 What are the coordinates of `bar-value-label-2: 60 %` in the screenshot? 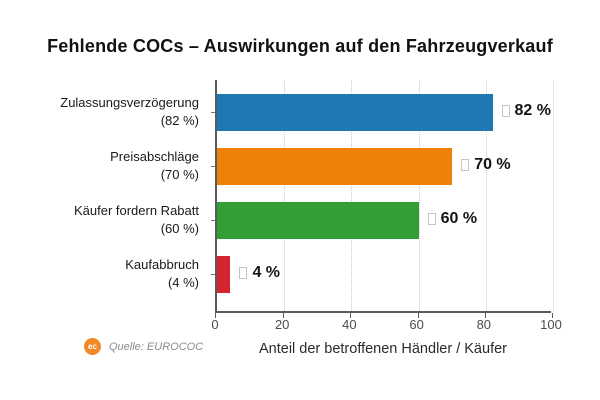 It's located at (452, 219).